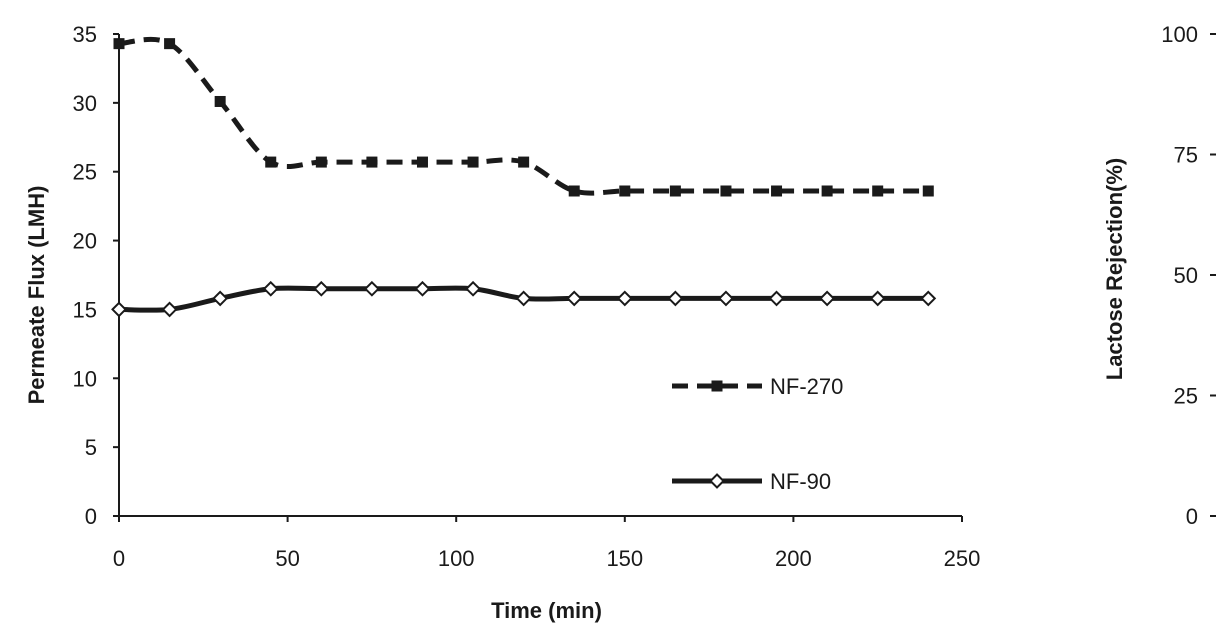  I want to click on y-tick-label: 0, so click(91, 516).